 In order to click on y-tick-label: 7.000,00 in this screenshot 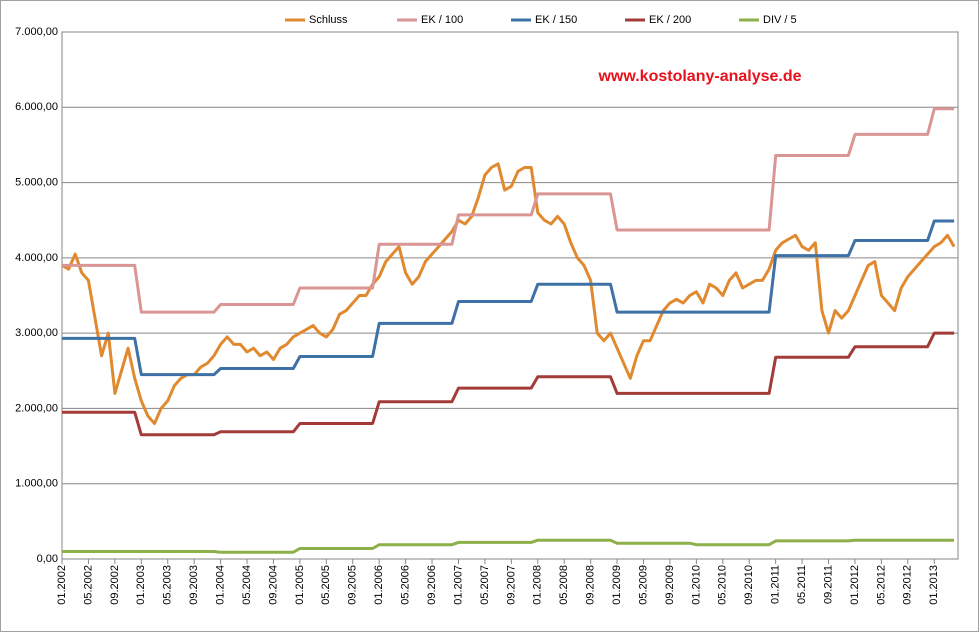, I will do `click(36, 32)`.